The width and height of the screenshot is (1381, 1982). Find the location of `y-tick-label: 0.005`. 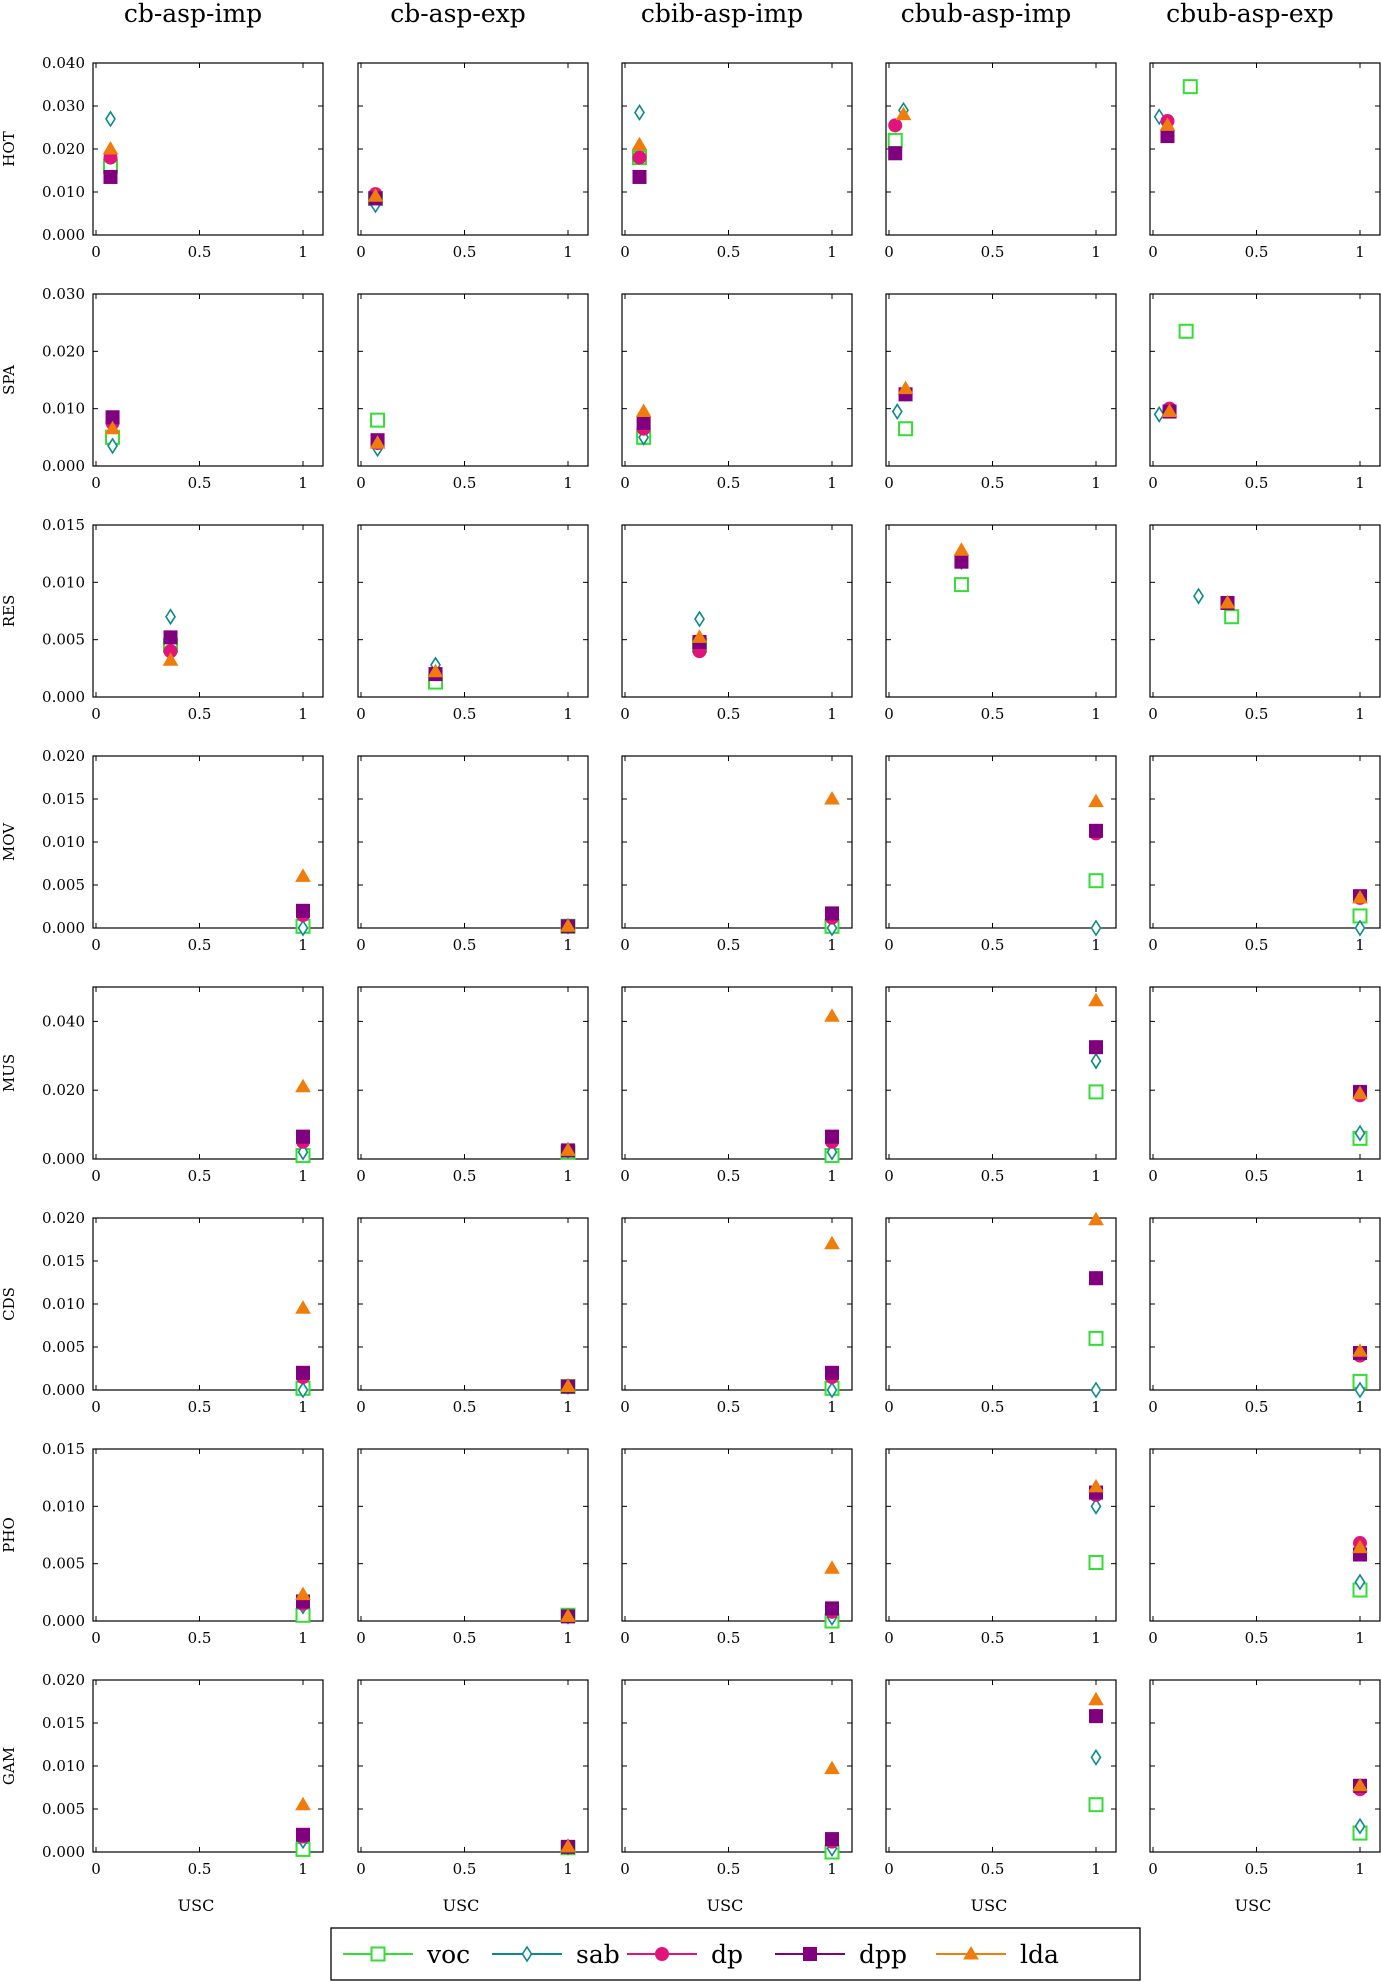

y-tick-label: 0.005 is located at coordinates (63, 885).